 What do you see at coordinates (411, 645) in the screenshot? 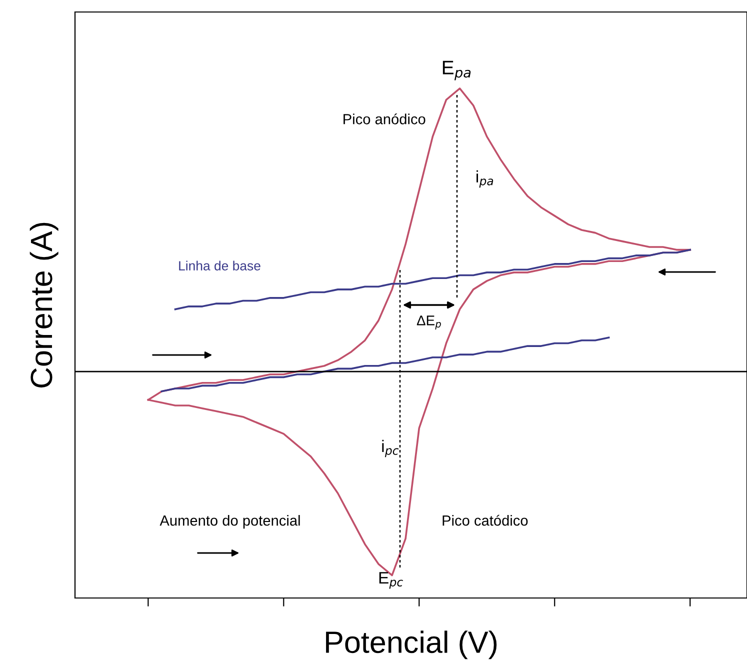
I see `x-axis-title: Potencial (V)` at bounding box center [411, 645].